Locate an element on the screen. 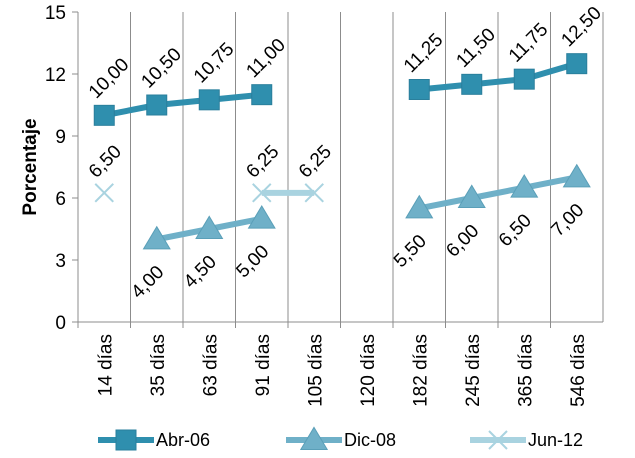  data-label-Abr-06: 11,75 is located at coordinates (528, 42).